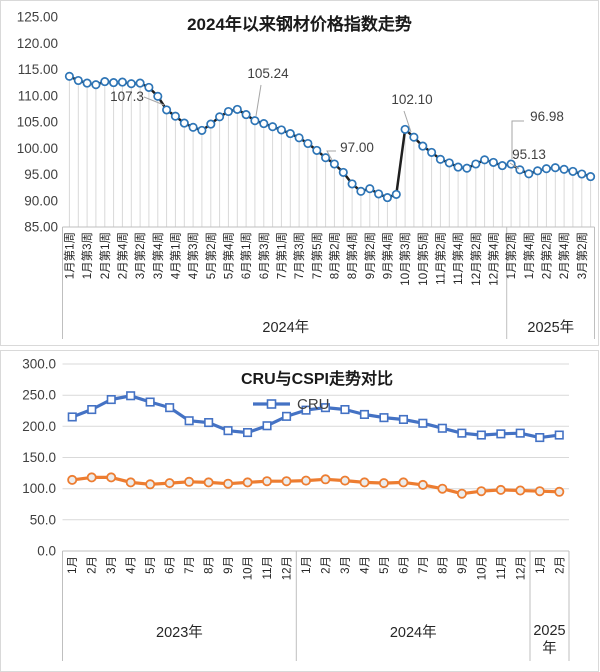 The width and height of the screenshot is (600, 672). What do you see at coordinates (87, 255) in the screenshot?
I see `x-tick-label: 1月第3周` at bounding box center [87, 255].